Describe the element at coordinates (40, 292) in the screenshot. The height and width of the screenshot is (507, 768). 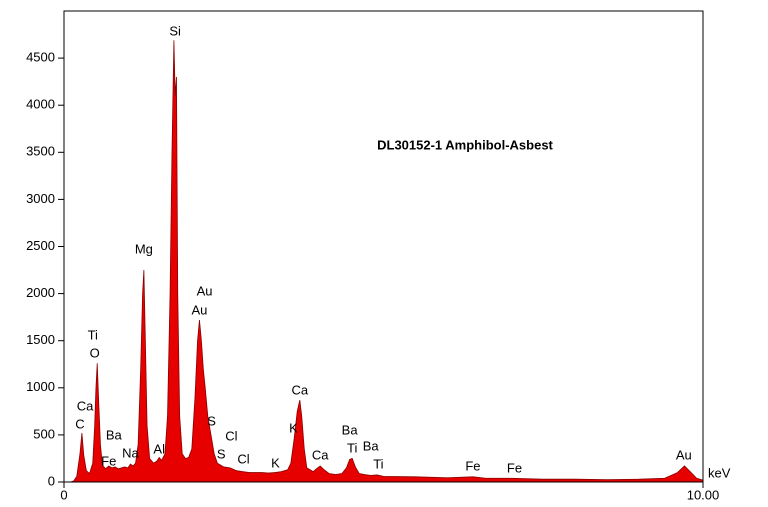
I see `y-tick-label: 2000` at that location.